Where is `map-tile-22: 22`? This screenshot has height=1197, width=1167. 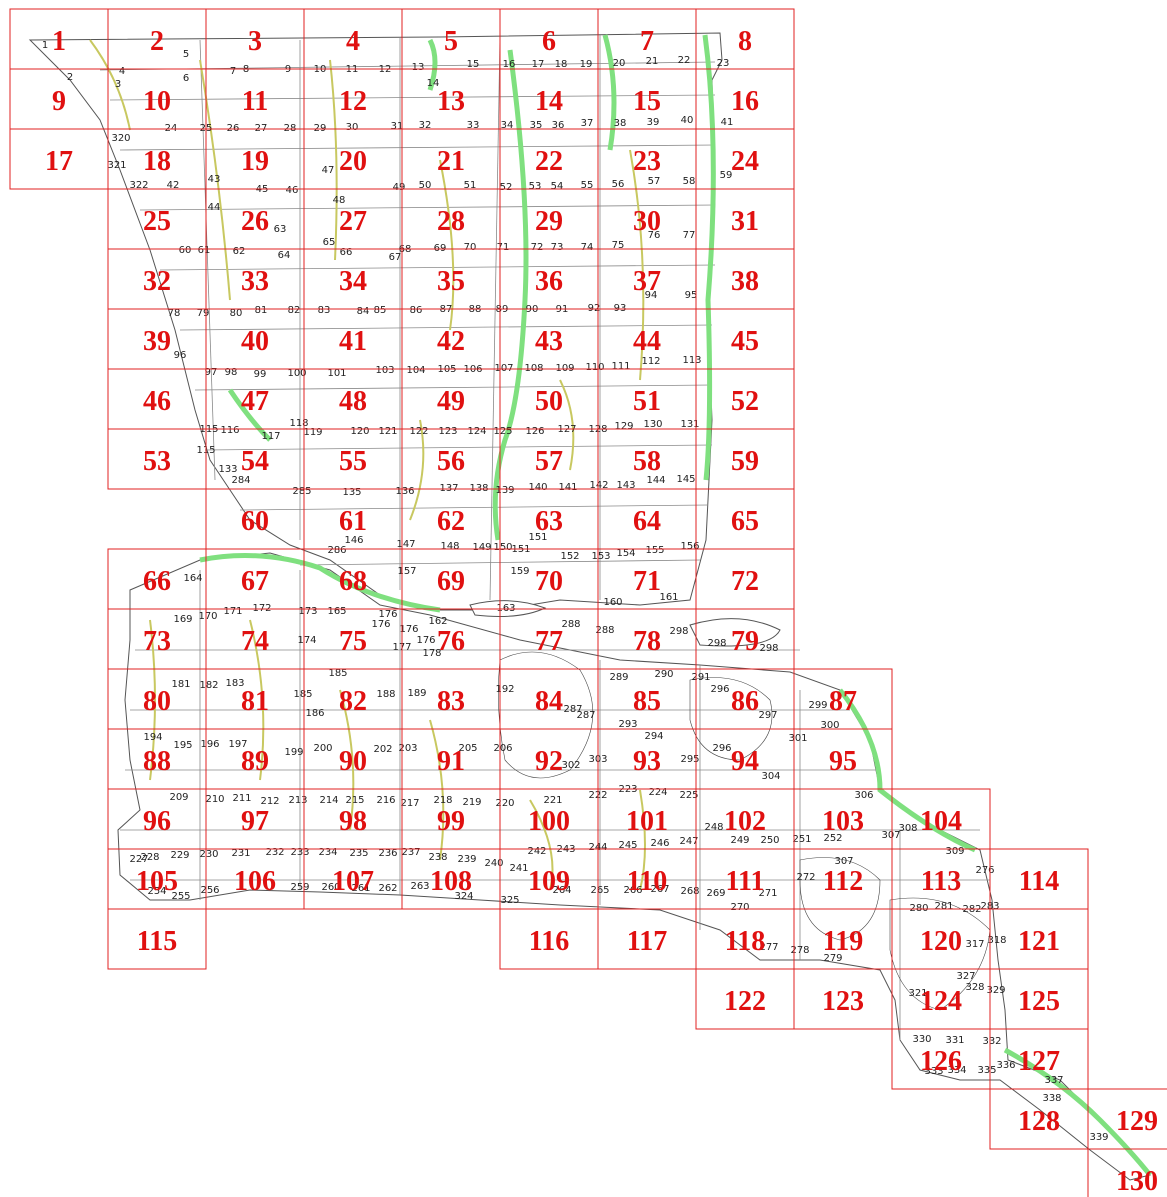 map-tile-22: 22 is located at coordinates (549, 159).